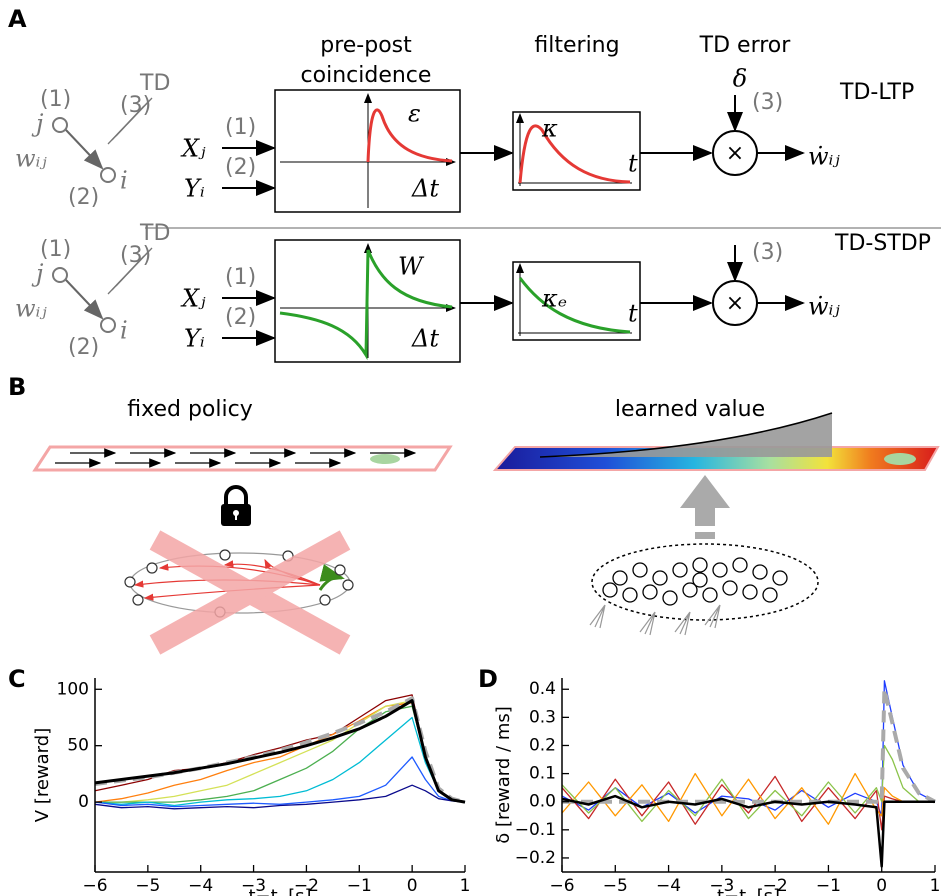 This screenshot has width=941, height=896. Describe the element at coordinates (775, 886) in the screenshot. I see `x-tick-label: −2` at that location.